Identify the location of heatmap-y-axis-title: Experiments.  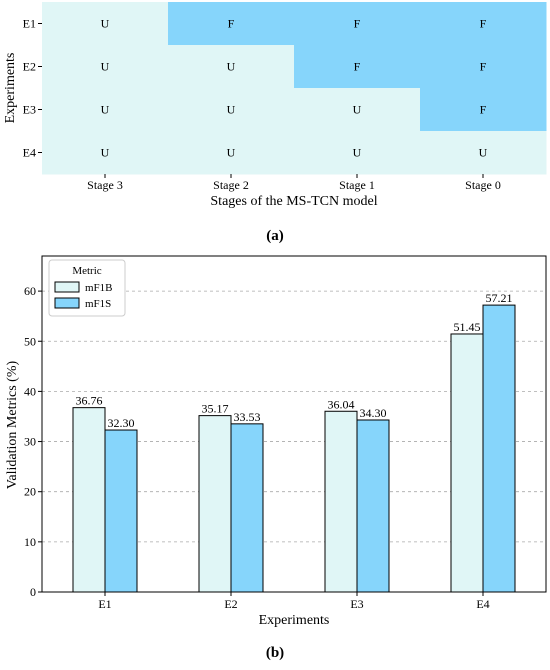
(10, 88).